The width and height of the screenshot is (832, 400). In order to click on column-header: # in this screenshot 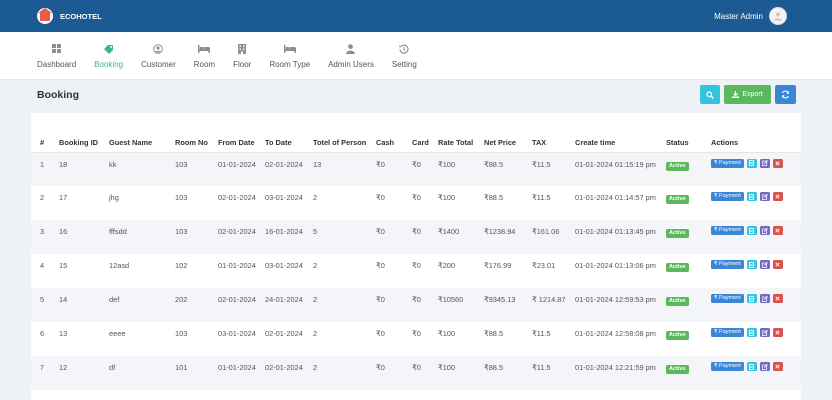, I will do `click(45, 133)`.